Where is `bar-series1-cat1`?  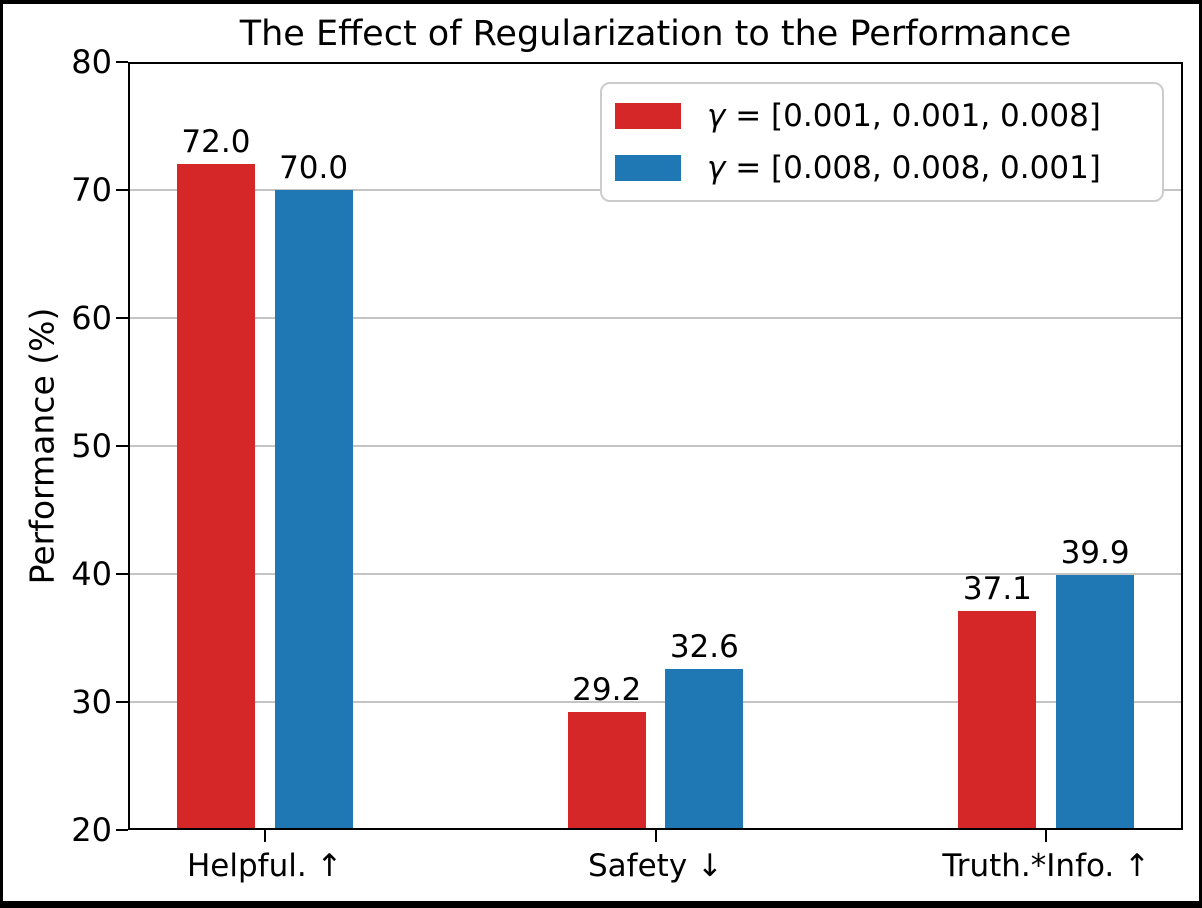
bar-series1-cat1 is located at coordinates (215, 497).